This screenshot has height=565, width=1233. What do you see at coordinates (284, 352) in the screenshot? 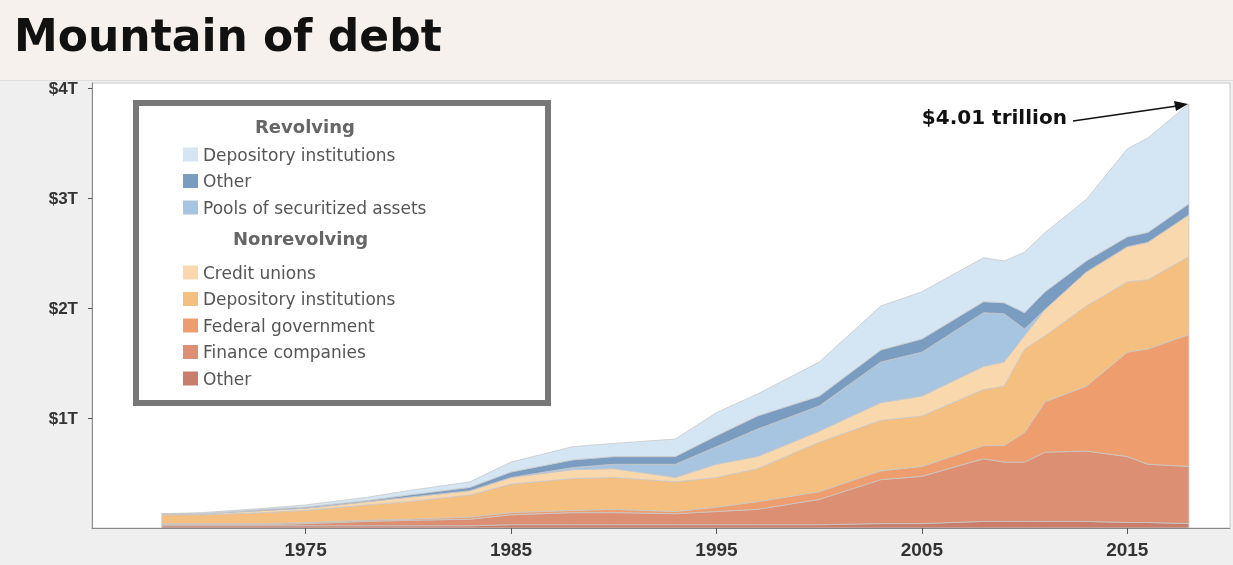
I see `legend-label: Finance companies` at bounding box center [284, 352].